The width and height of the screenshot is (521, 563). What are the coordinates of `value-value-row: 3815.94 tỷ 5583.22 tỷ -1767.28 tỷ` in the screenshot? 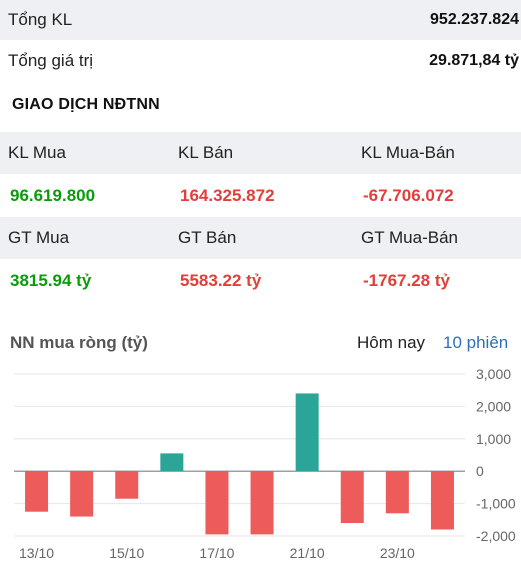 It's located at (260, 281).